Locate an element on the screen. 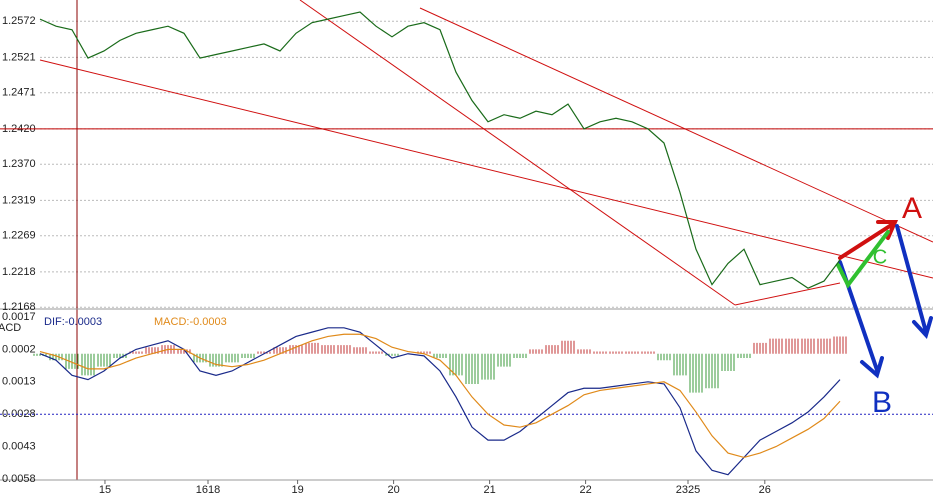  y-tick-label: 1.2521 is located at coordinates (19, 57).